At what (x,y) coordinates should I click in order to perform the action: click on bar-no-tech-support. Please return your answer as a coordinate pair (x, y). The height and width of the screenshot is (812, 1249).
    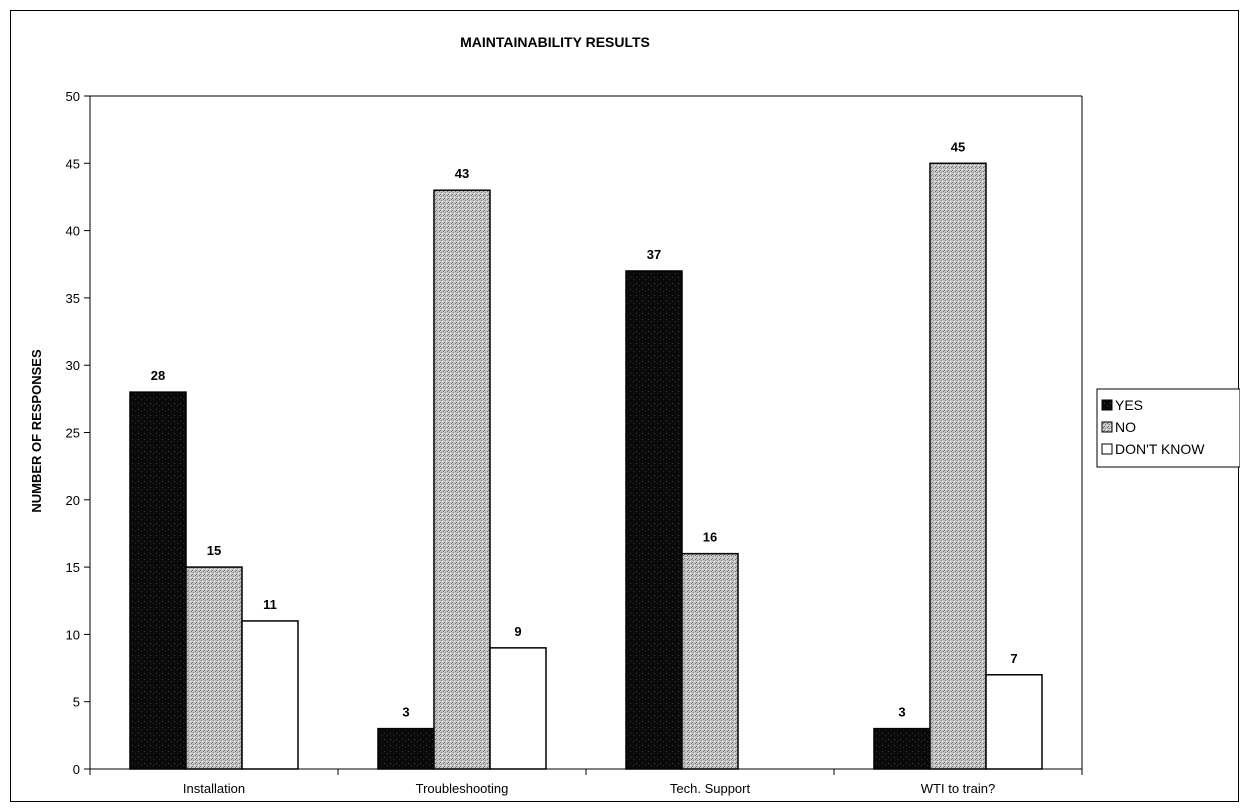
    Looking at the image, I should click on (710, 661).